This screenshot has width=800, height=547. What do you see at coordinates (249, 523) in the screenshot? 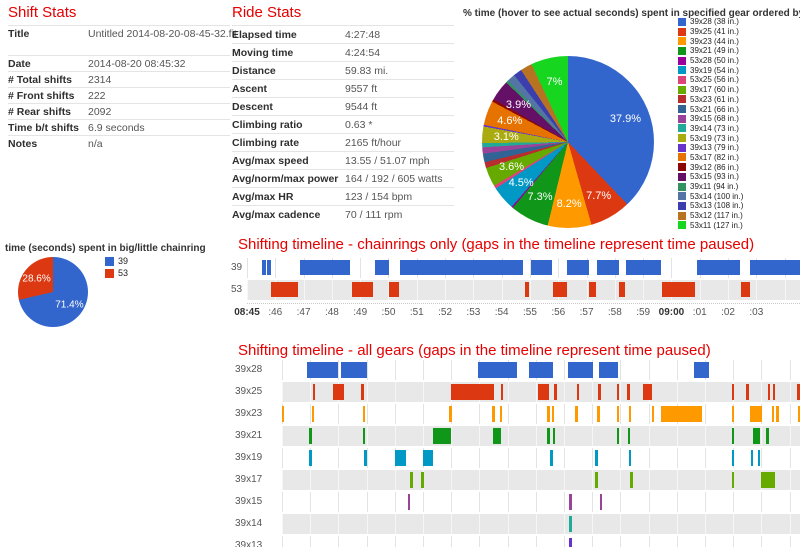
I see `timeline-row-label: 39x14` at bounding box center [249, 523].